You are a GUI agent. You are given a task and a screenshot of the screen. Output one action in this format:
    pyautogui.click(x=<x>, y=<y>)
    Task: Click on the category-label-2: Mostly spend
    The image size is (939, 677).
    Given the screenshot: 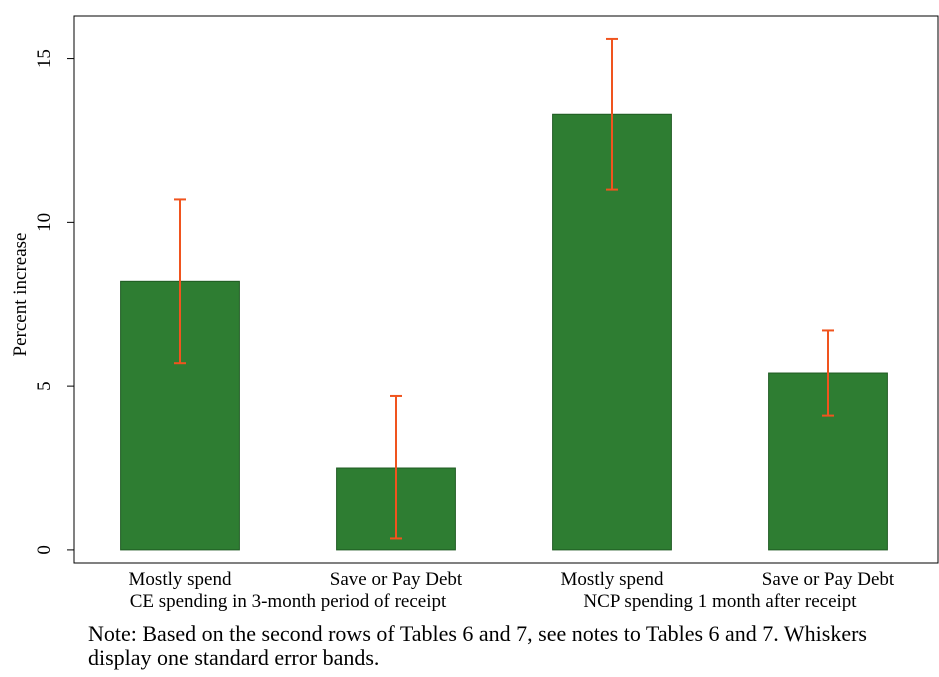 What is the action you would take?
    pyautogui.click(x=612, y=579)
    